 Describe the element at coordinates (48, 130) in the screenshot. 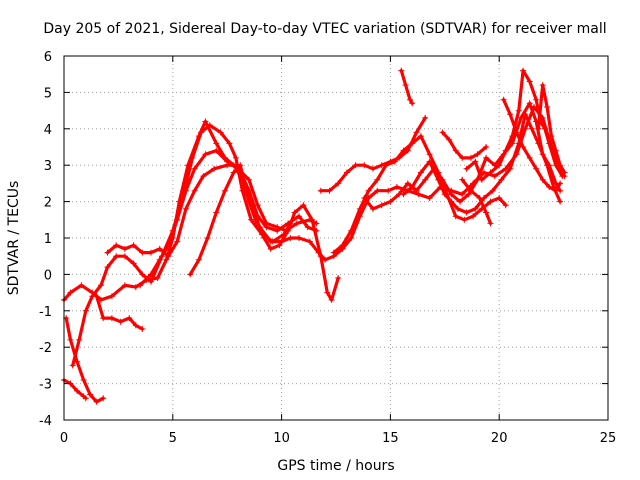

I see `y-tick-label: 4` at that location.